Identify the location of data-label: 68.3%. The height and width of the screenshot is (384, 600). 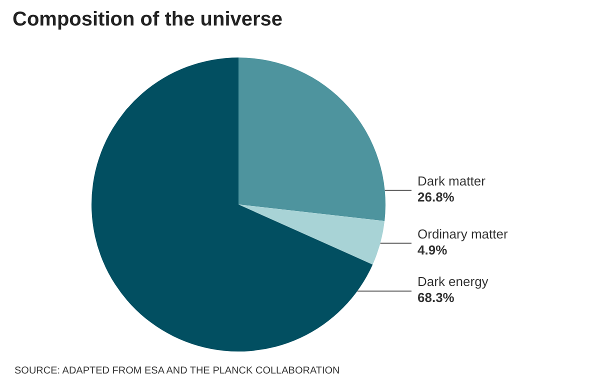
(436, 298).